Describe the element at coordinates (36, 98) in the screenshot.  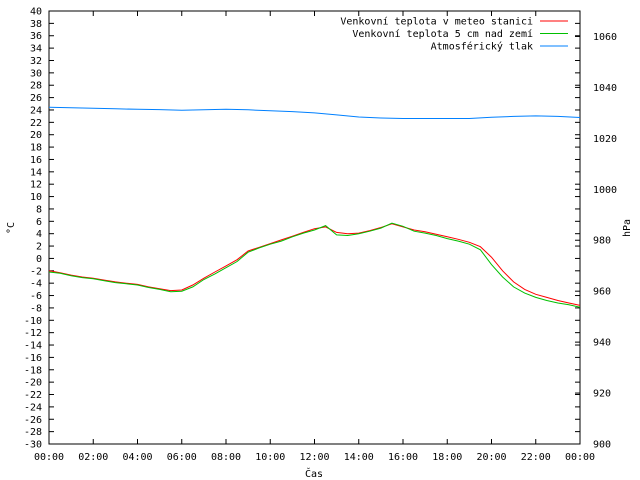
I see `y-tick-label: 26` at that location.